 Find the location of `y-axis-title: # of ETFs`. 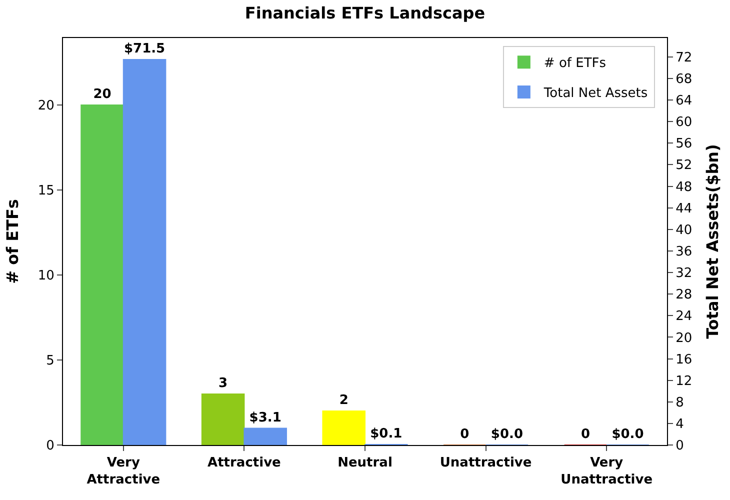

y-axis-title: # of ETFs is located at coordinates (12, 241).